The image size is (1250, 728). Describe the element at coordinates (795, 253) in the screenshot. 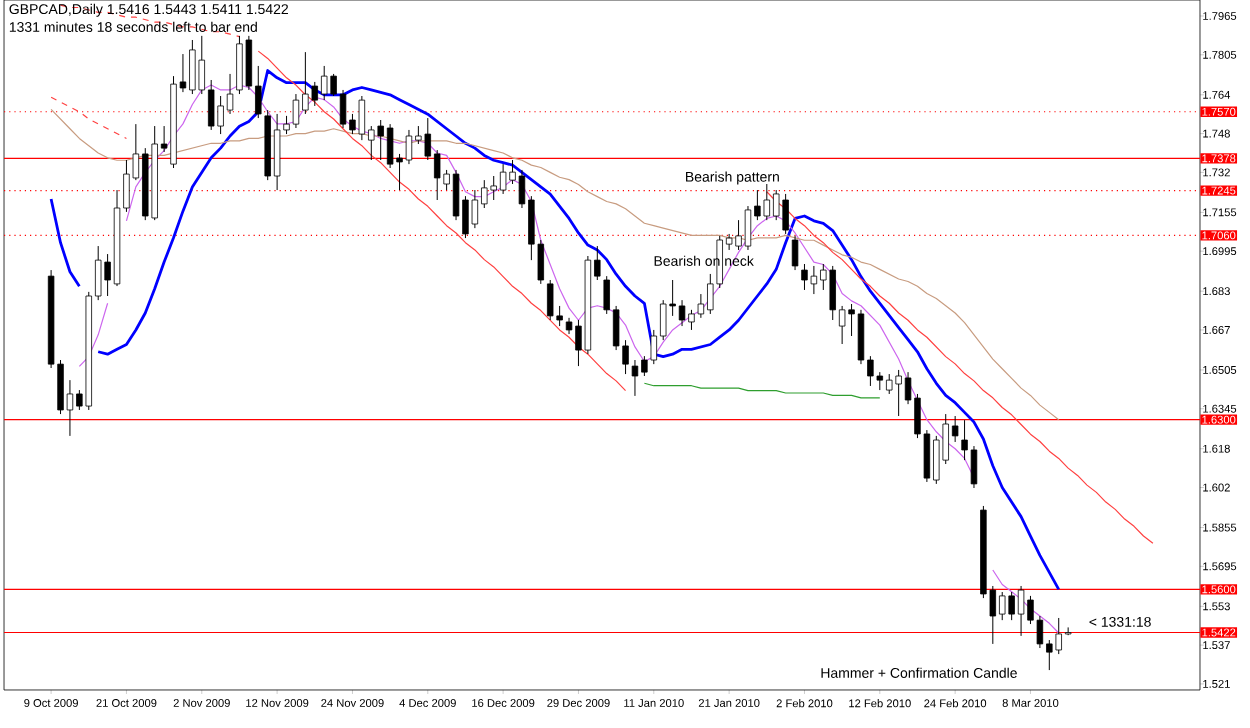

I see `candlestick` at that location.